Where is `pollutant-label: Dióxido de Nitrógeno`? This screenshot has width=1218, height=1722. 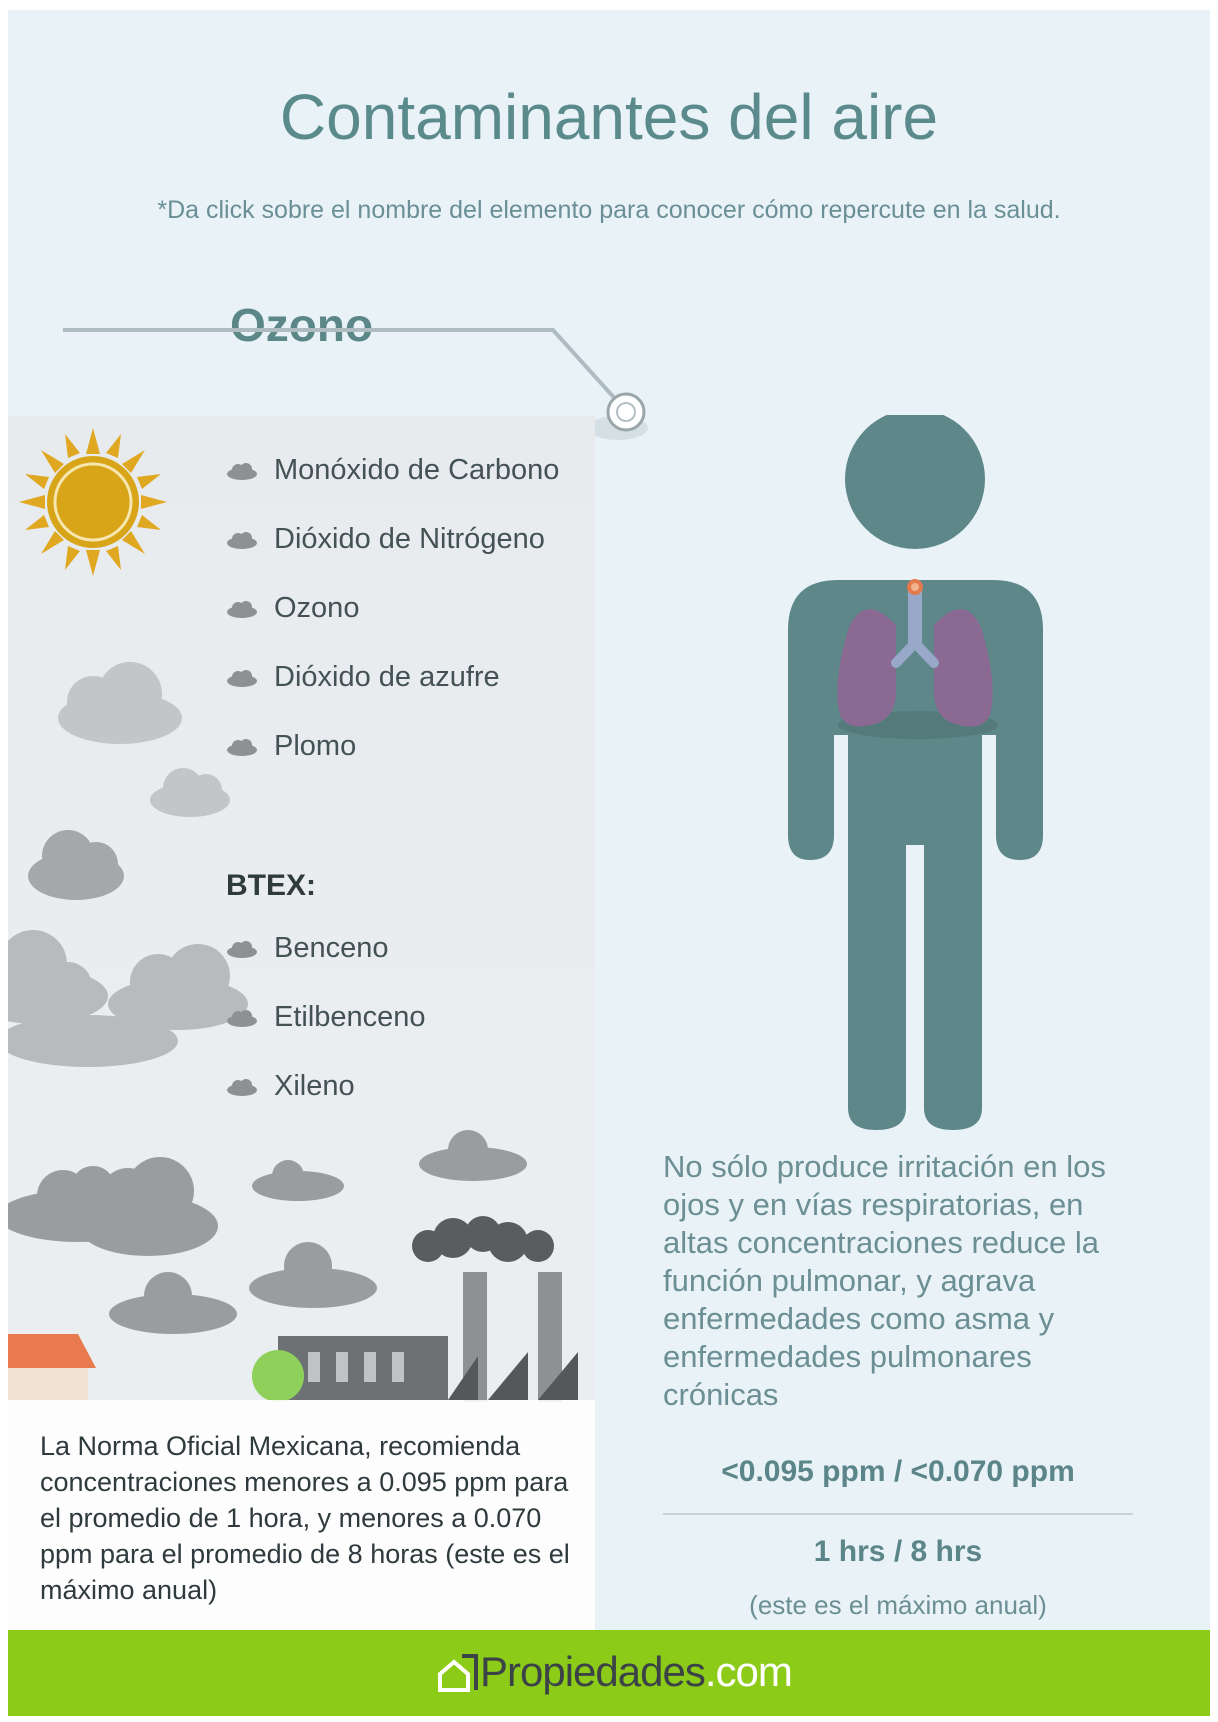 pollutant-label: Dióxido de Nitrógeno is located at coordinates (409, 539).